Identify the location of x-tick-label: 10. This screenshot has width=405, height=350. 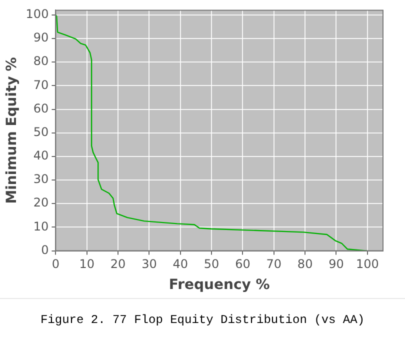
(87, 264).